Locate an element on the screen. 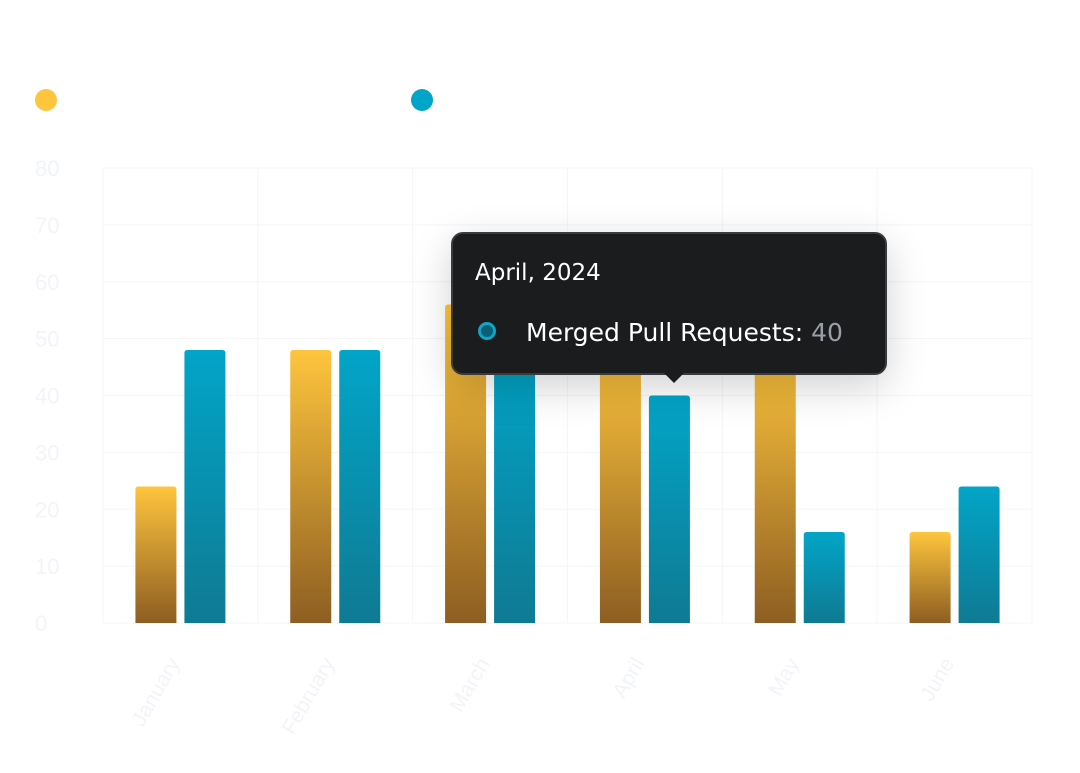  x-axis-ticks: January February March April May June is located at coordinates (542, 696).